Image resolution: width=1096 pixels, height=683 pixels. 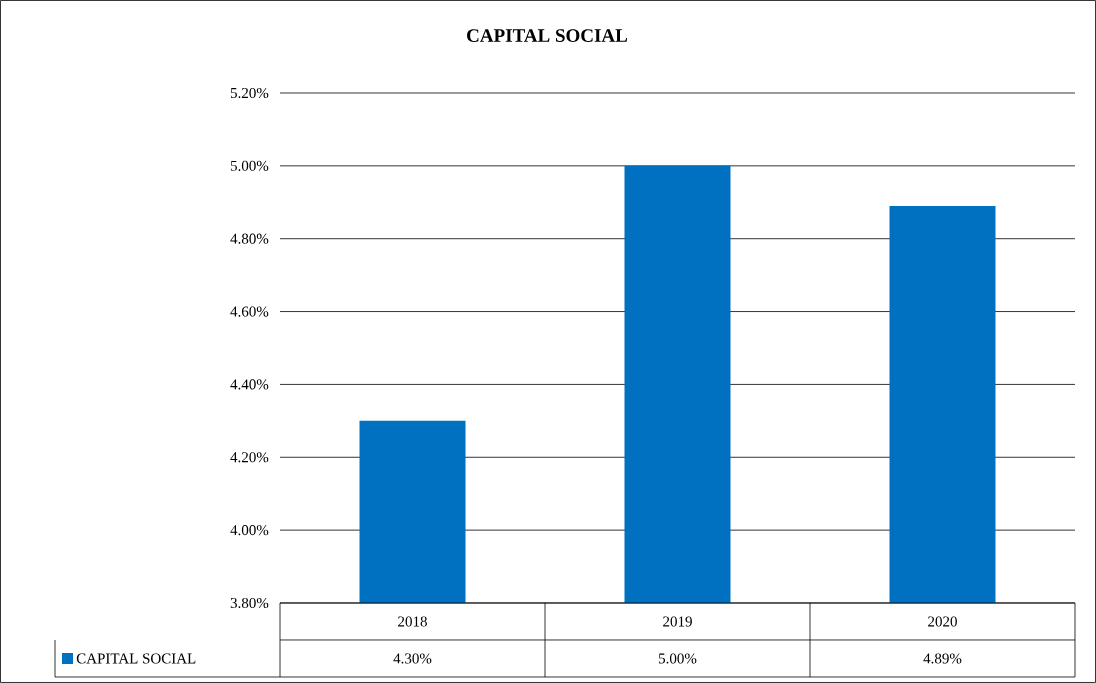 I want to click on y-tick-label: 5.00%, so click(x=249, y=165).